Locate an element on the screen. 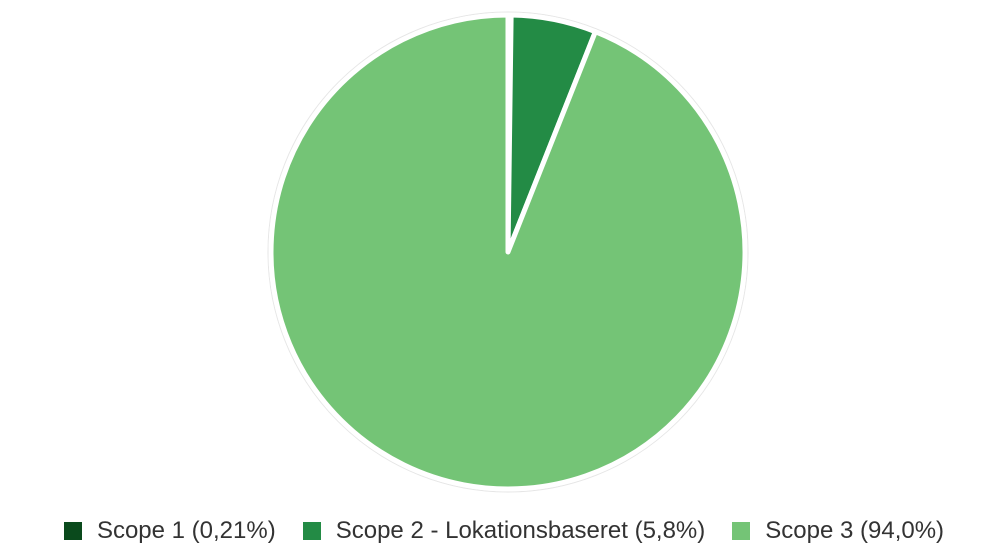 Image resolution: width=1007 pixels, height=550 pixels. legend-item-scope-2: Scope 2 - Lokationsbaseret (5,8%) is located at coordinates (503, 530).